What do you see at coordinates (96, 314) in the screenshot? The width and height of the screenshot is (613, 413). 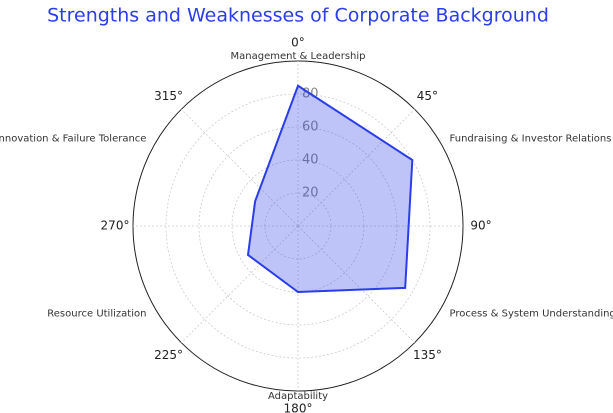 I see `category-label: Resource Utilization` at bounding box center [96, 314].